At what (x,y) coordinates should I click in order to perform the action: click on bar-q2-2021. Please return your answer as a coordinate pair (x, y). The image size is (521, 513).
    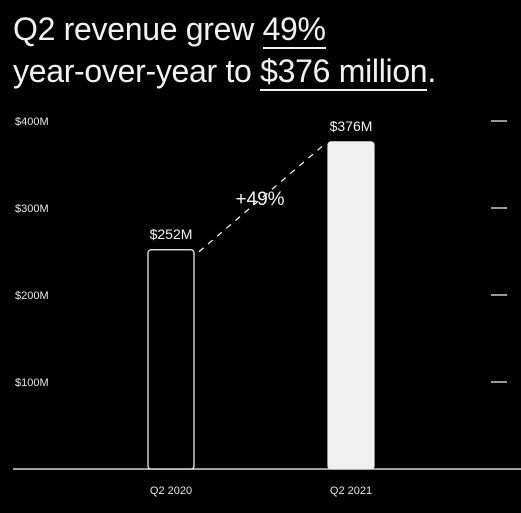
    Looking at the image, I should click on (351, 305).